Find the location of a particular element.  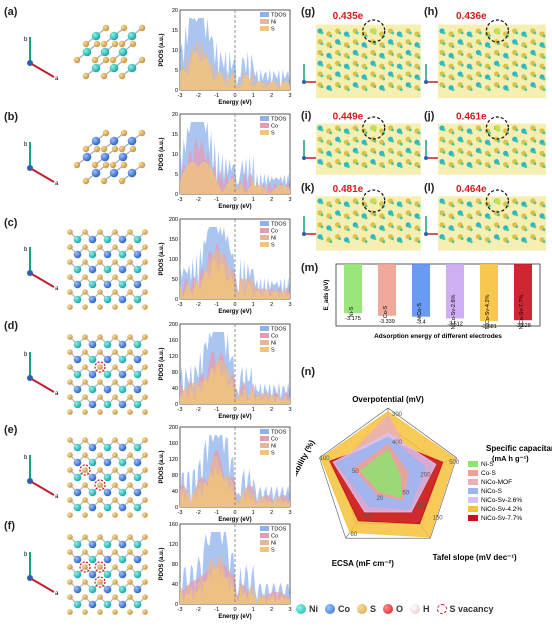

bar-chart-frame is located at coordinates (438, 295).